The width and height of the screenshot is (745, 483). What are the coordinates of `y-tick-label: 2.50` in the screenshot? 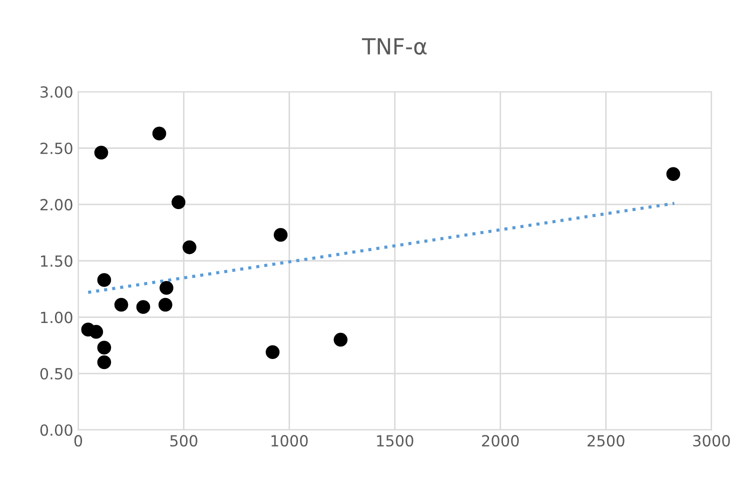 It's located at (56, 148).